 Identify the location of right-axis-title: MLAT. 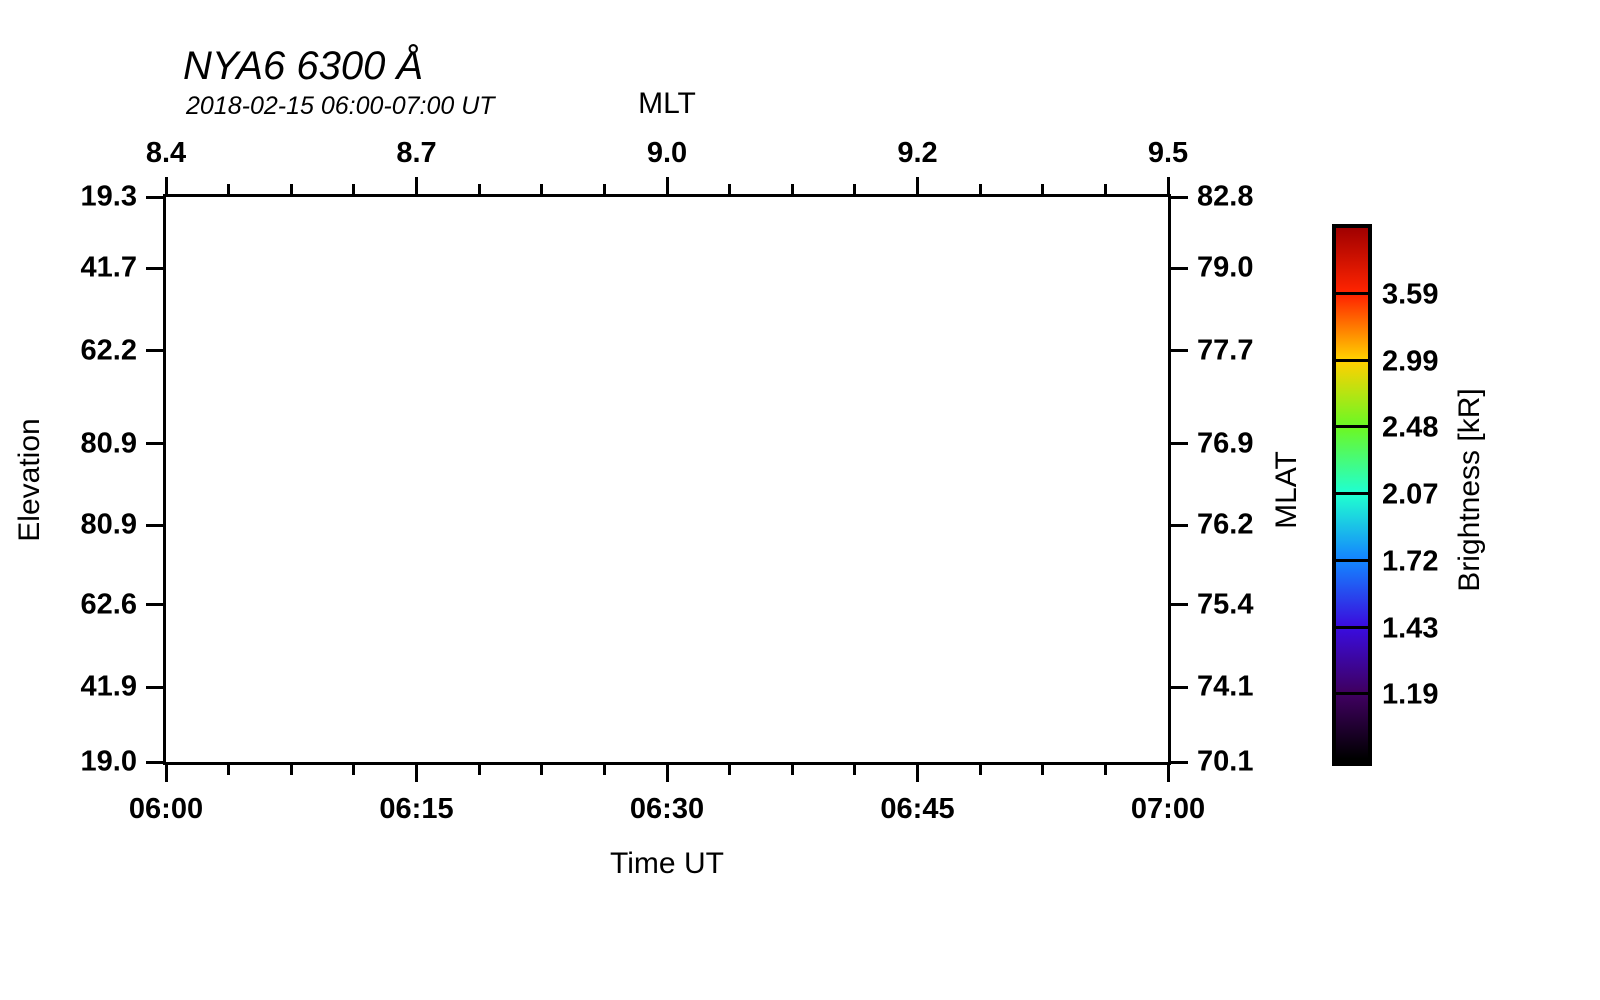
(1286, 490).